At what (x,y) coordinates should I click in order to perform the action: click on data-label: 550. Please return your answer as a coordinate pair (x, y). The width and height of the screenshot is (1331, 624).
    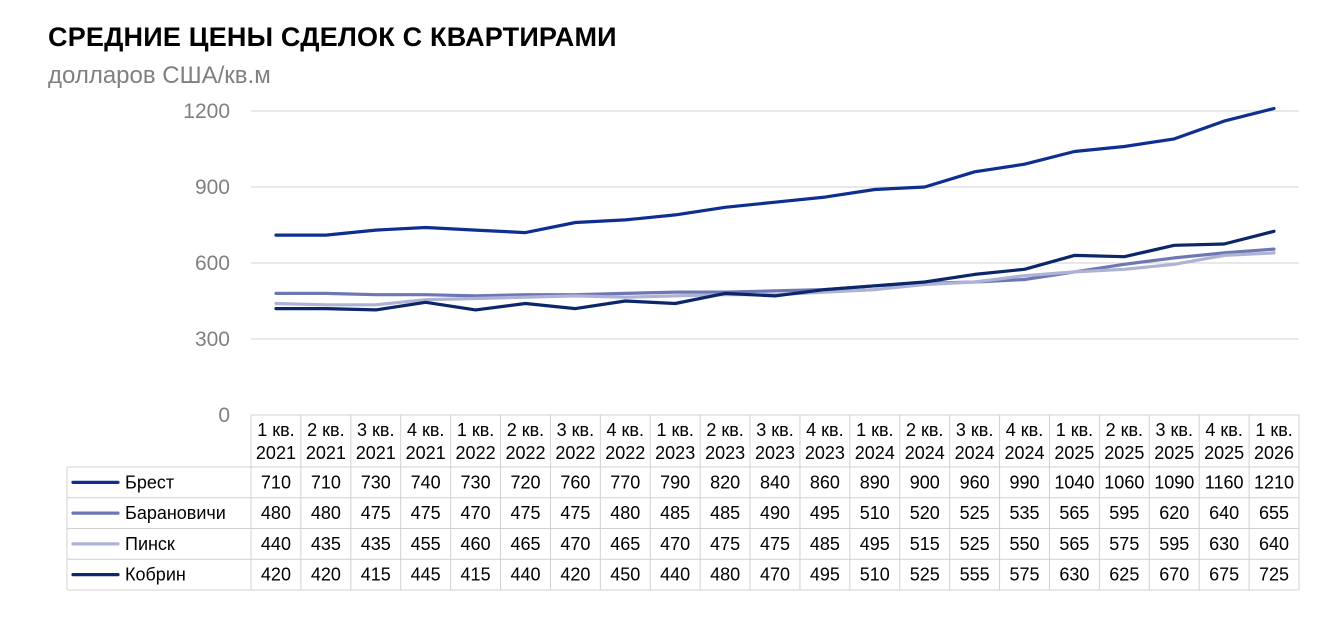
    Looking at the image, I should click on (1025, 544).